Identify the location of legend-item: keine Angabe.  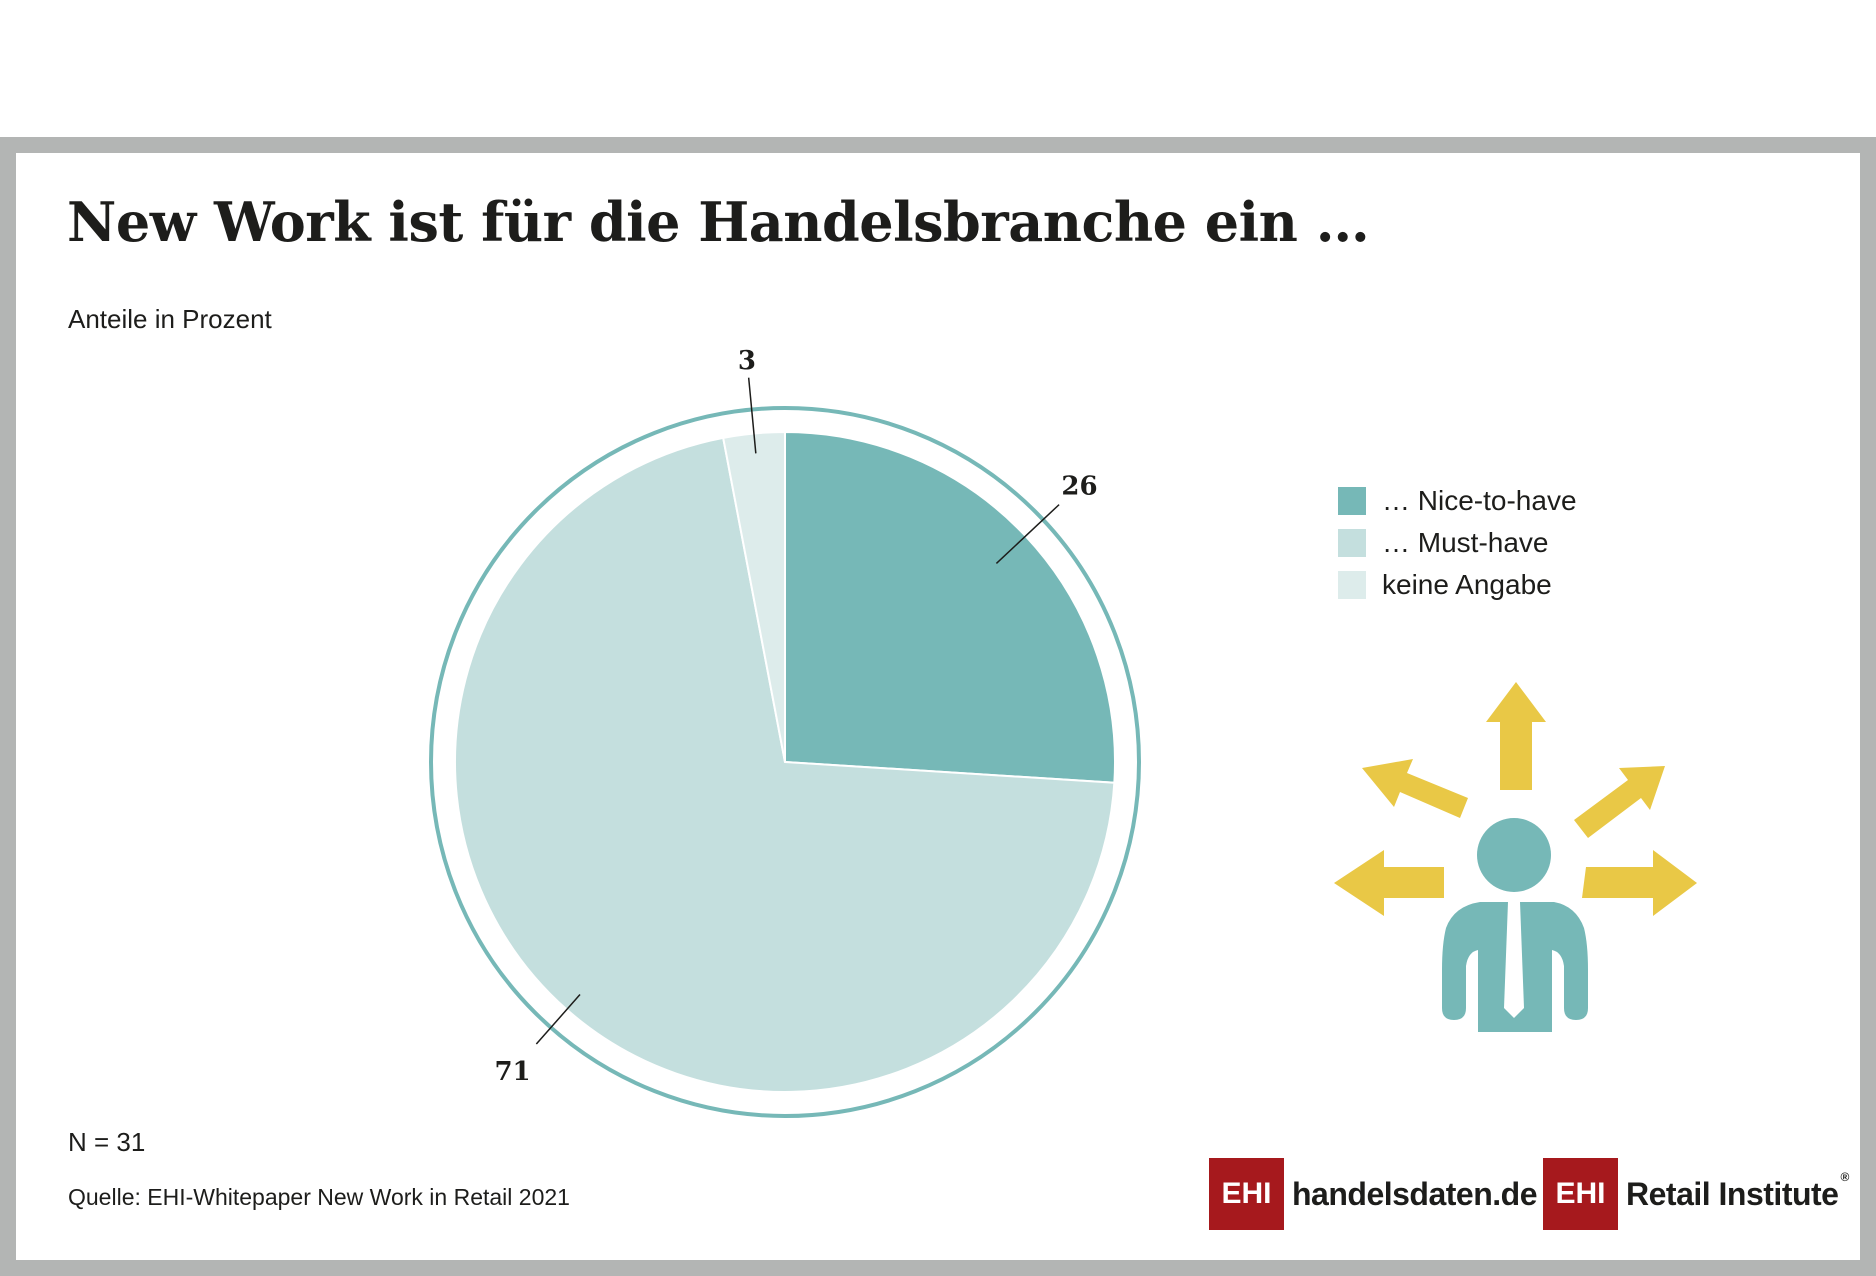
(1457, 585).